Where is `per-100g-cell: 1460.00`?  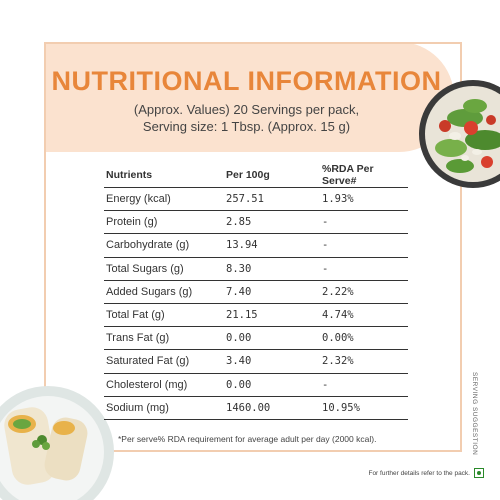 per-100g-cell: 1460.00 is located at coordinates (272, 408).